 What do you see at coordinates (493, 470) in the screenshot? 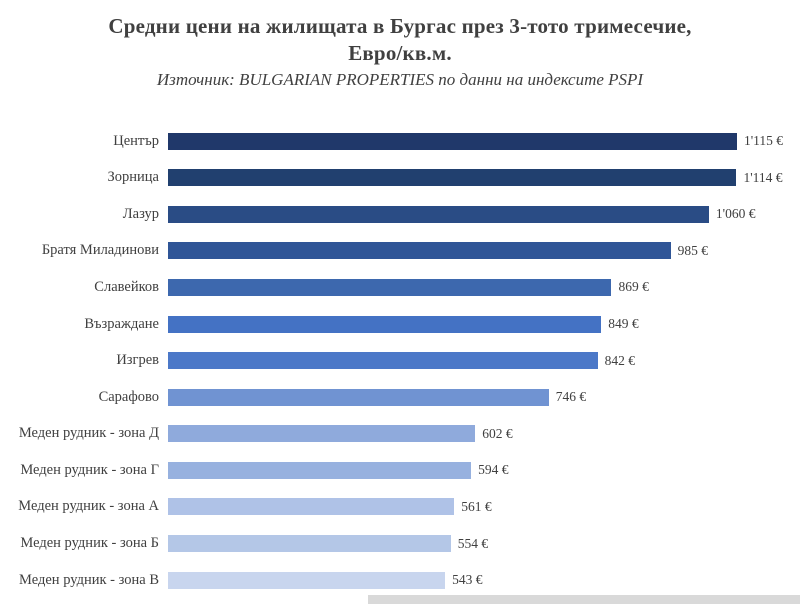
I see `value-label: 594 €` at bounding box center [493, 470].